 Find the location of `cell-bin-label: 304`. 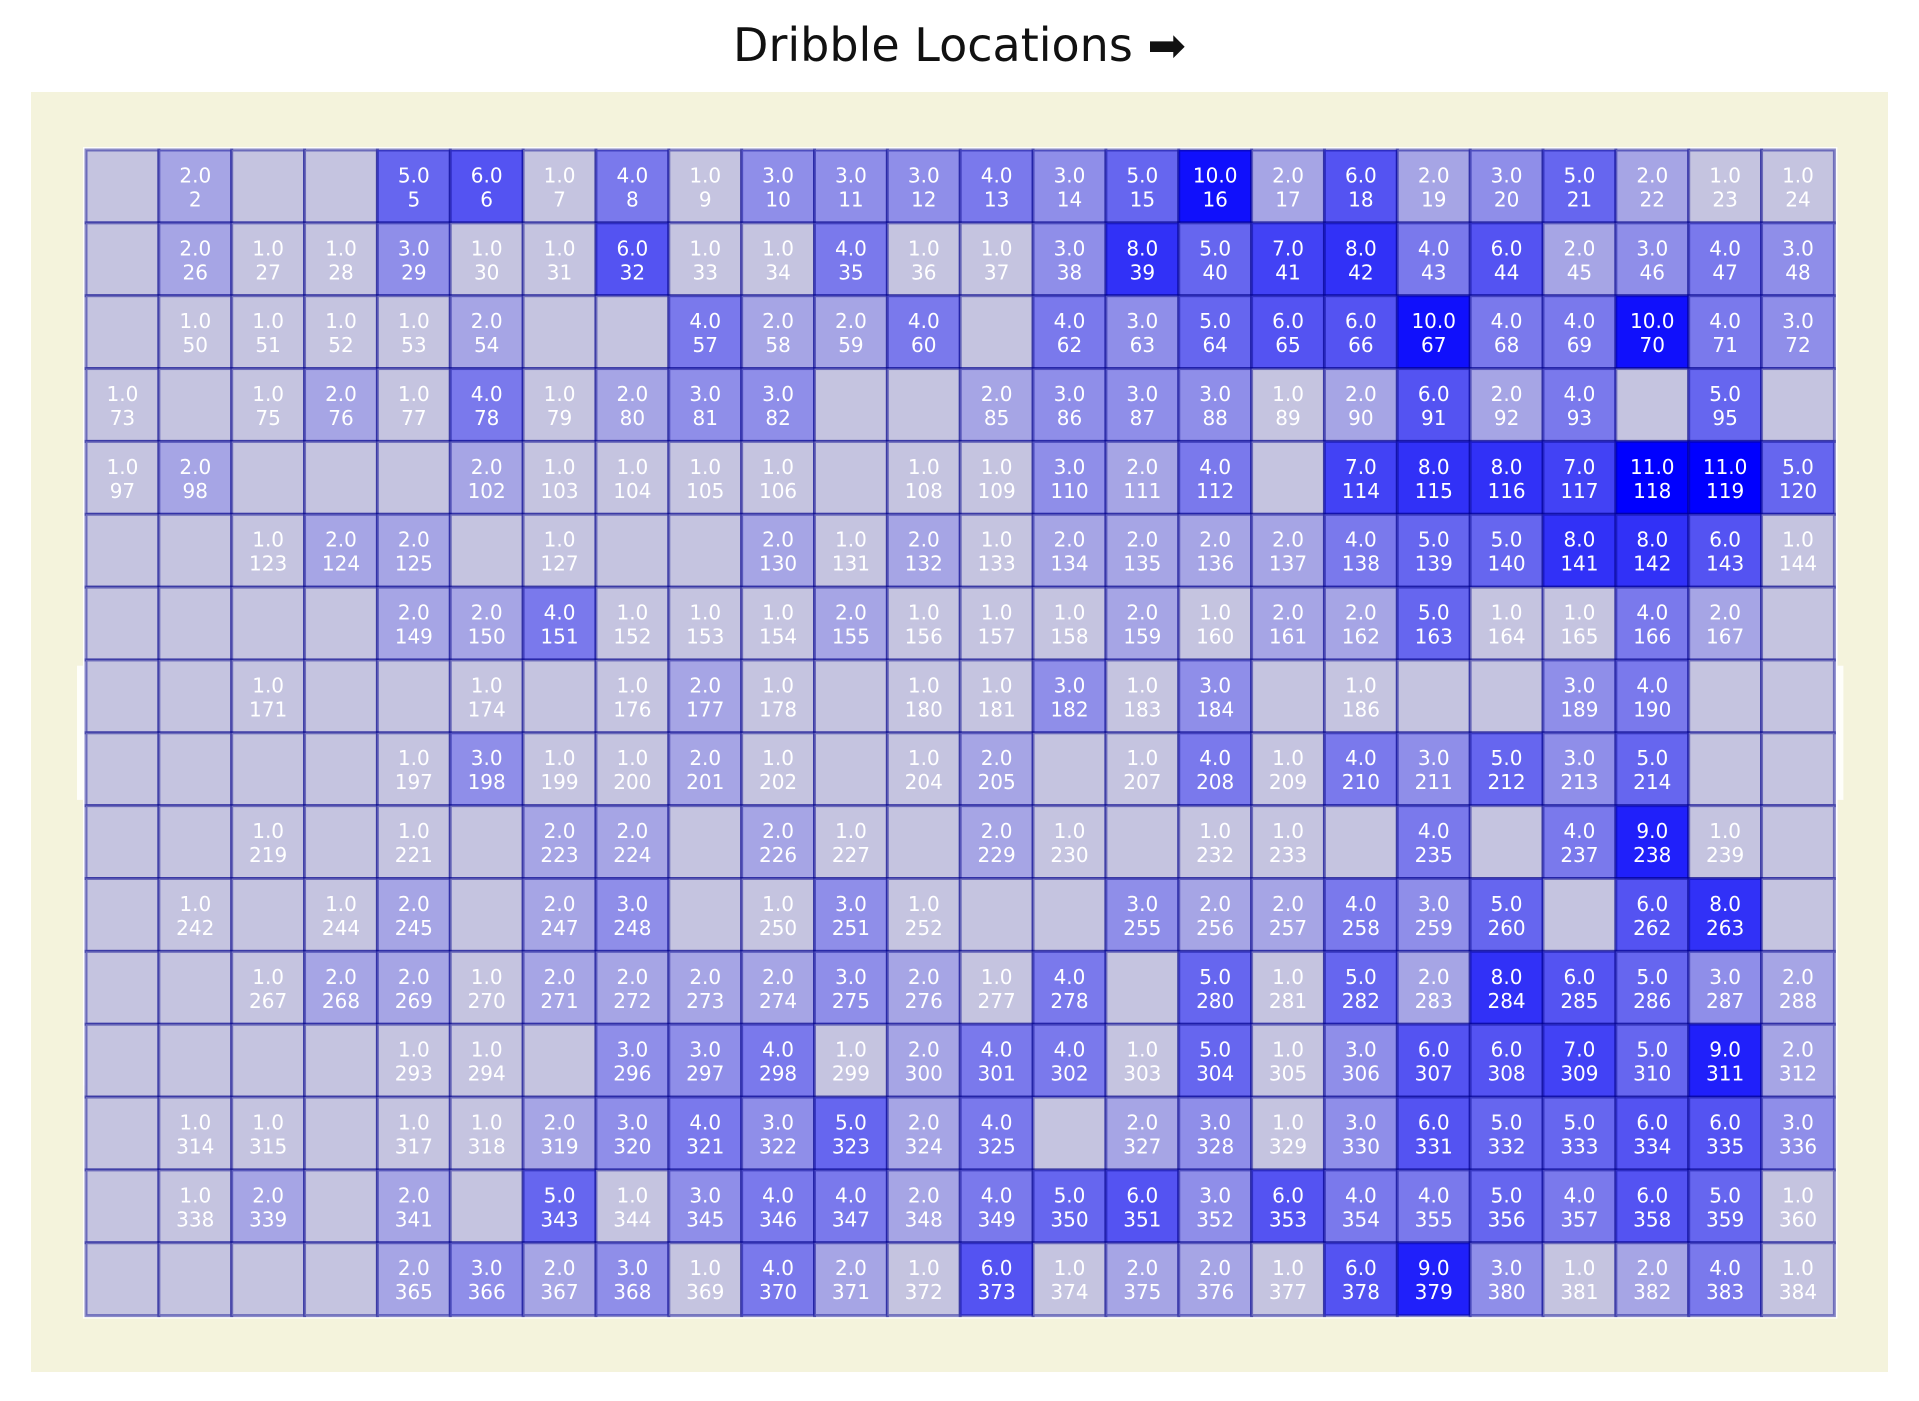

cell-bin-label: 304 is located at coordinates (1215, 1074).